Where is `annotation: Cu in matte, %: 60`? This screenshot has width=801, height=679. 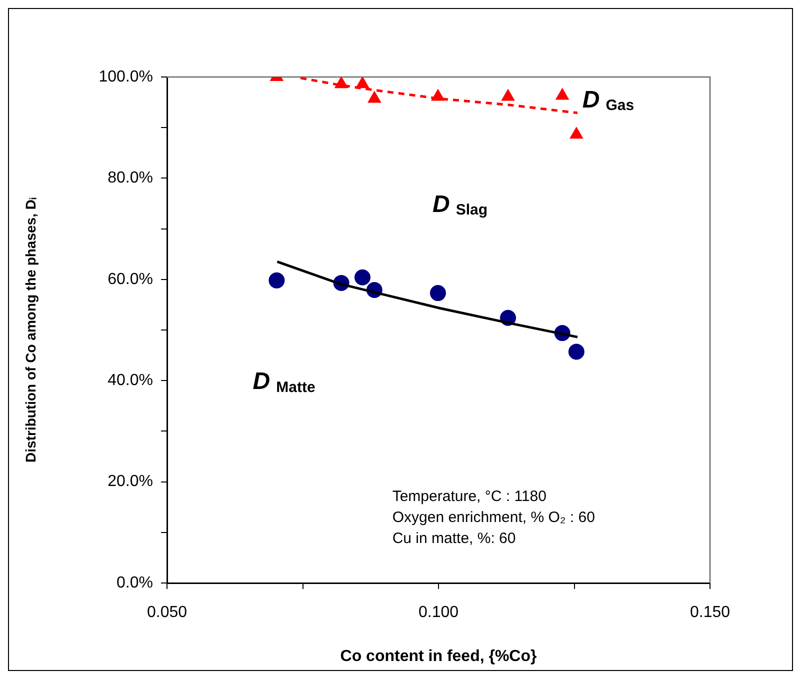 annotation: Cu in matte, %: 60 is located at coordinates (454, 538).